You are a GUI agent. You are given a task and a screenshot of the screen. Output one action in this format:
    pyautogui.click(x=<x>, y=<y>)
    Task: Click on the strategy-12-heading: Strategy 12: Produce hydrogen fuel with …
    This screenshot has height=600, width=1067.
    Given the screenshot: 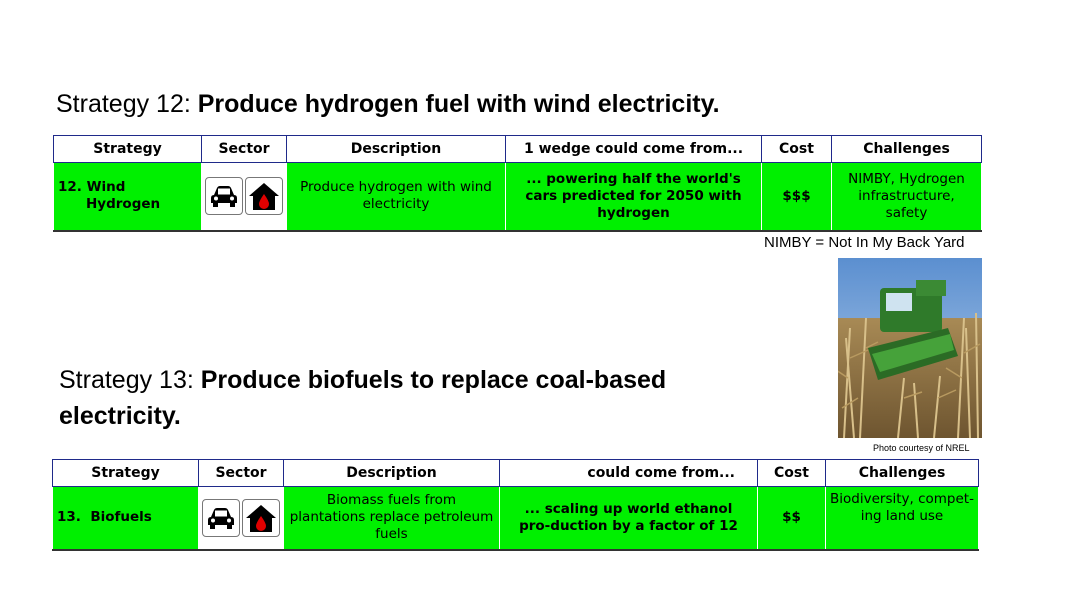 What is the action you would take?
    pyautogui.click(x=388, y=104)
    